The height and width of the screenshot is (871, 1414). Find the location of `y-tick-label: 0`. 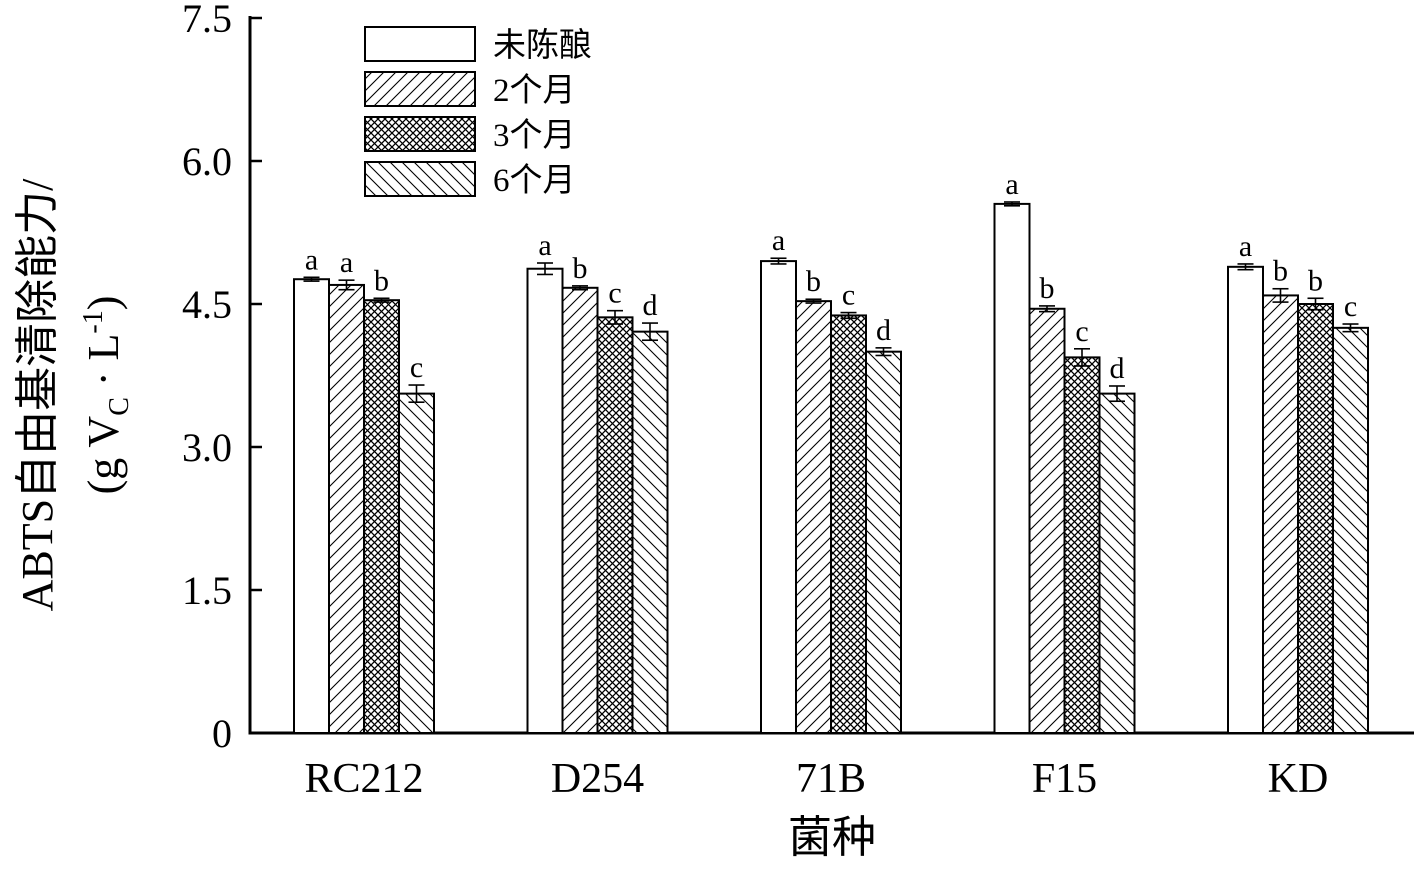

y-tick-label: 0 is located at coordinates (222, 733).